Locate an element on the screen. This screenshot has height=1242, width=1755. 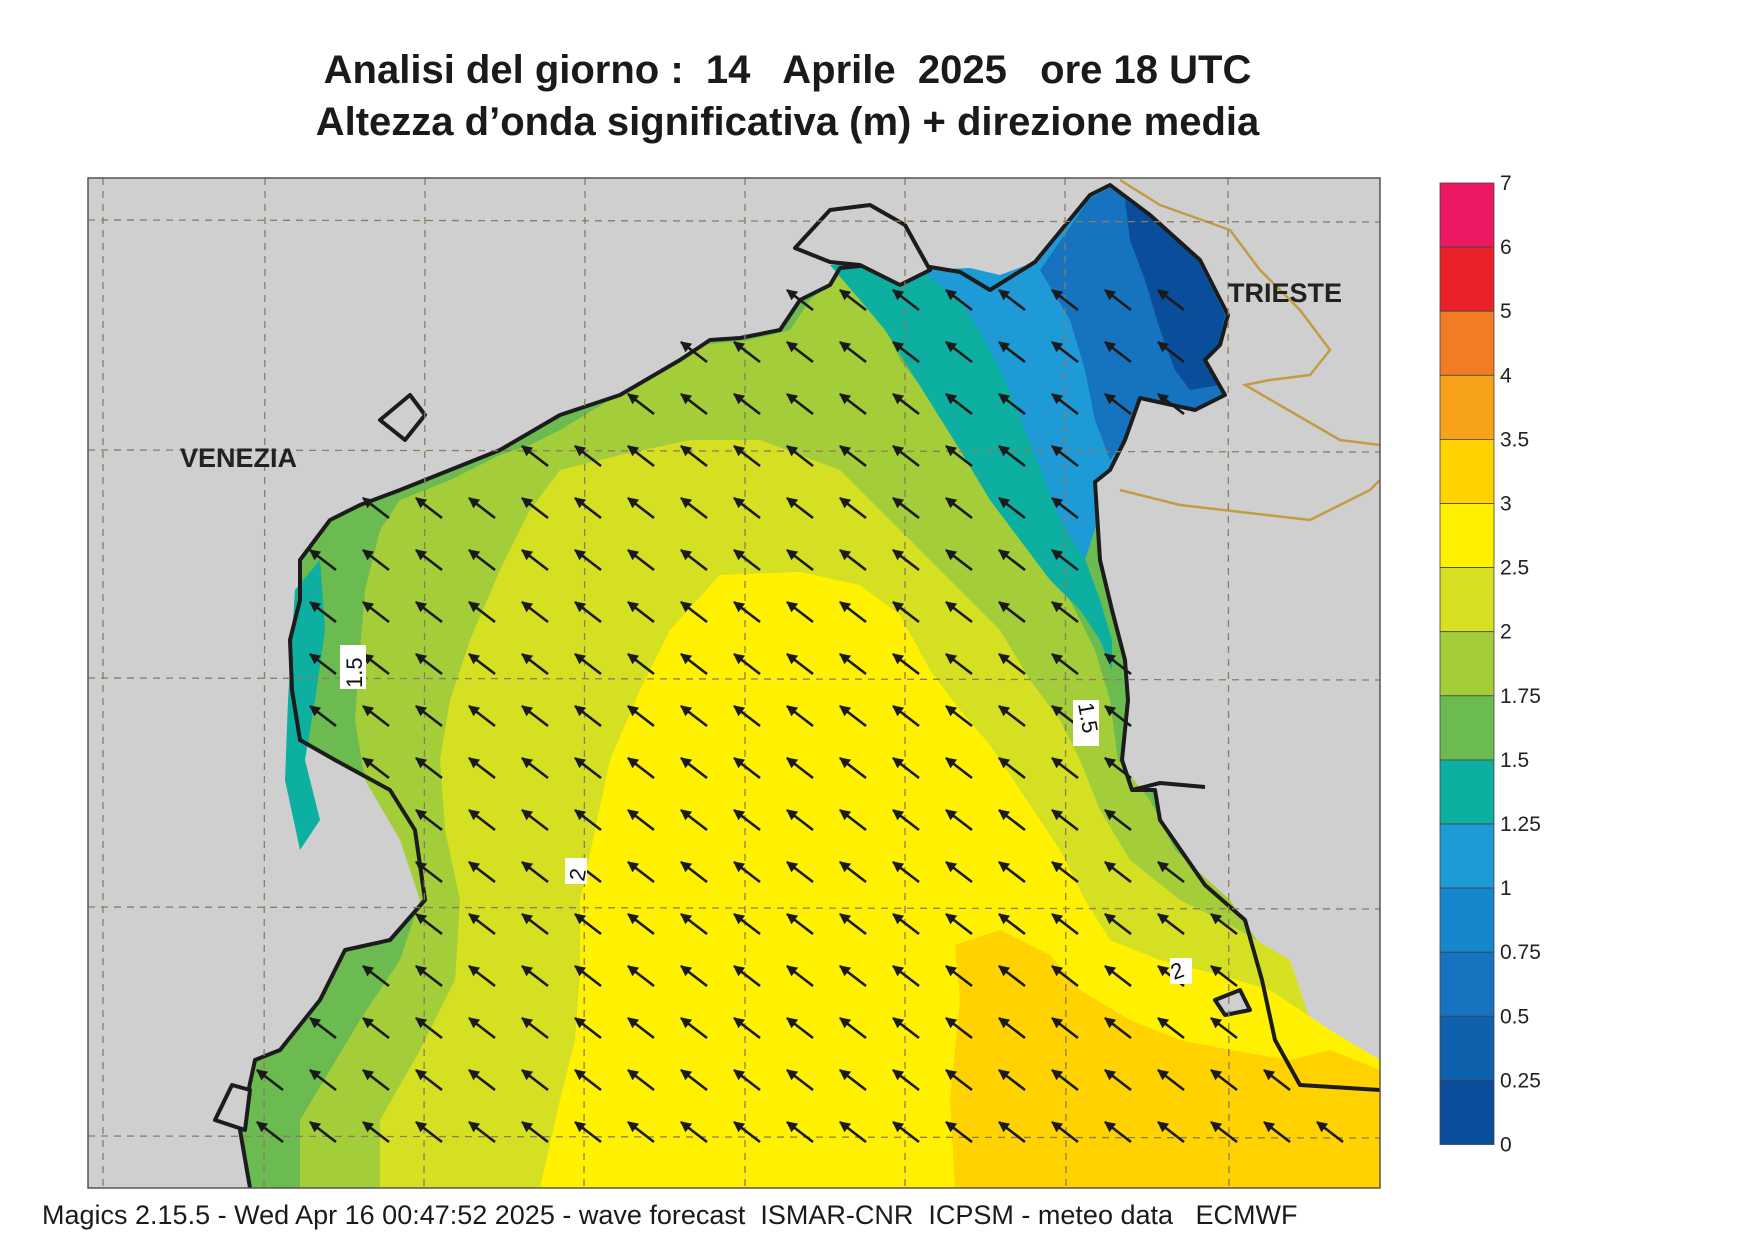
city-label-venezia: VENEZIA is located at coordinates (238, 458).